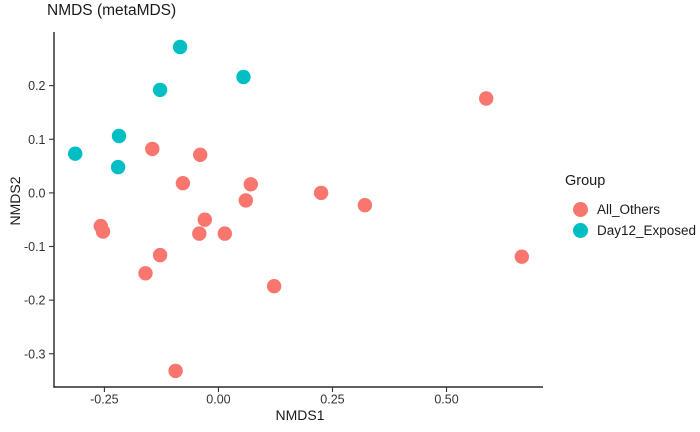  Describe the element at coordinates (300, 415) in the screenshot. I see `x-axis-title: NMDS1` at that location.